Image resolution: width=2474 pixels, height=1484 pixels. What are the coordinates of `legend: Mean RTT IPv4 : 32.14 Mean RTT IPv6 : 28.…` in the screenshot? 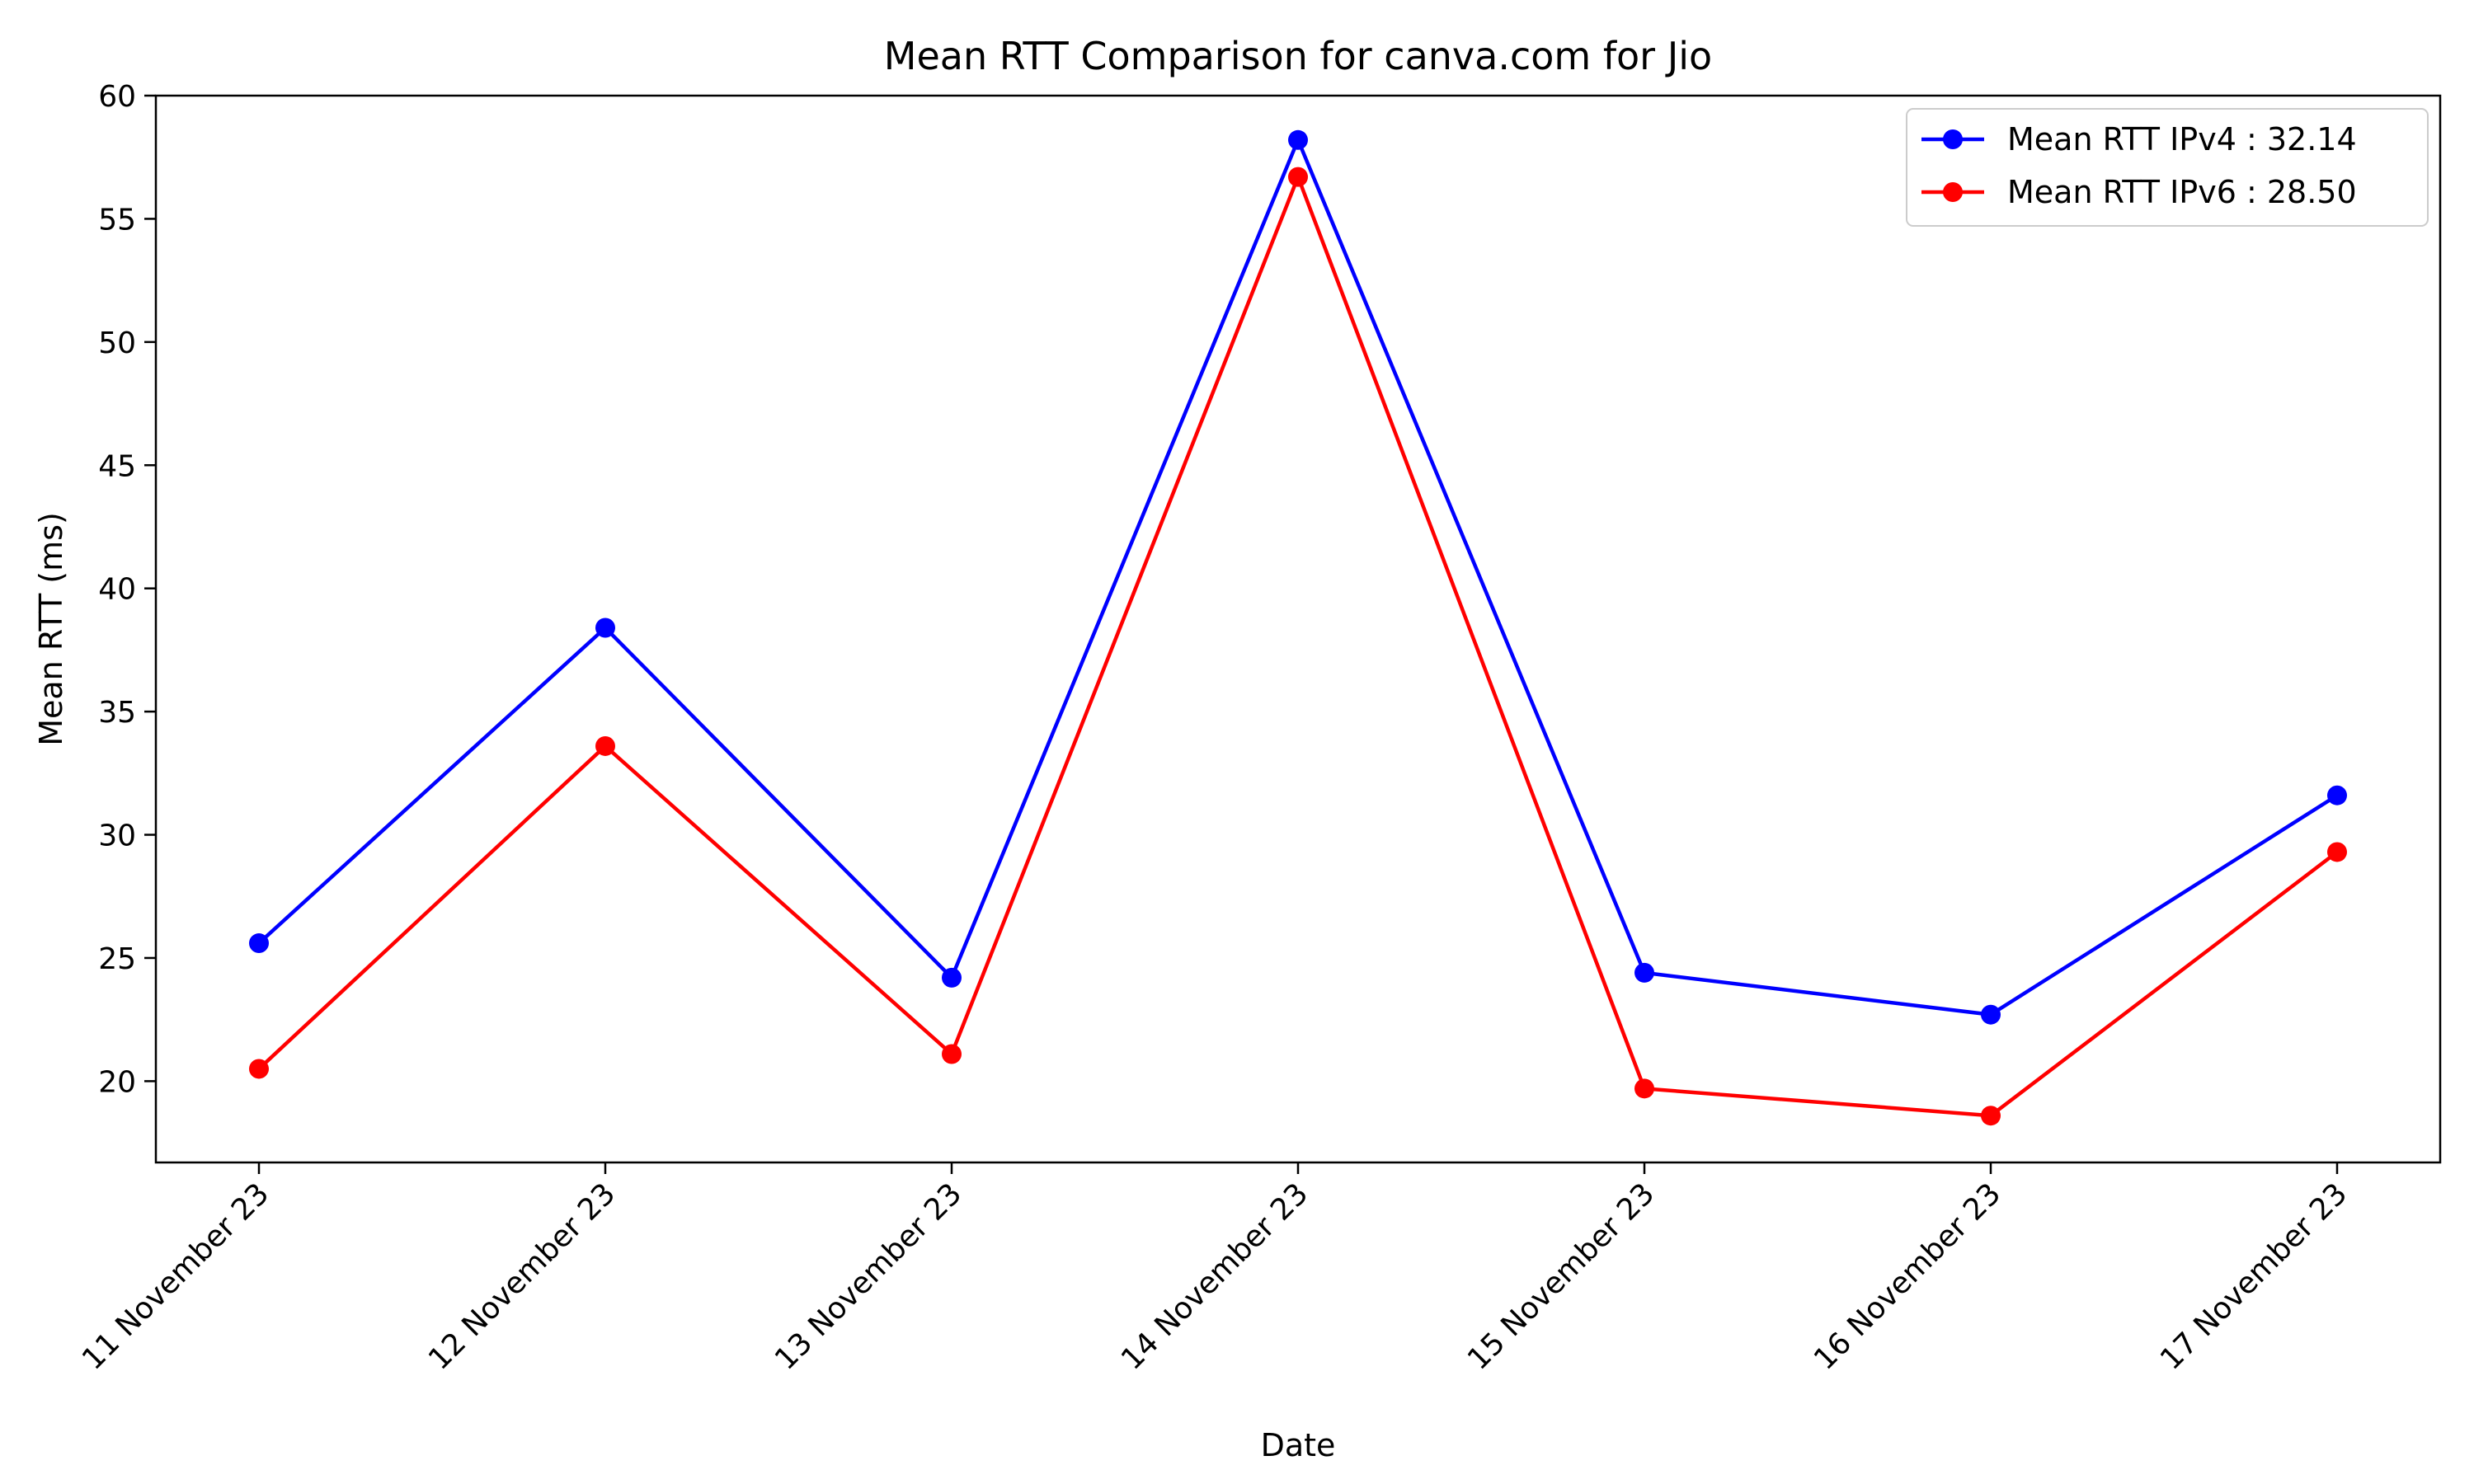 It's located at (2167, 167).